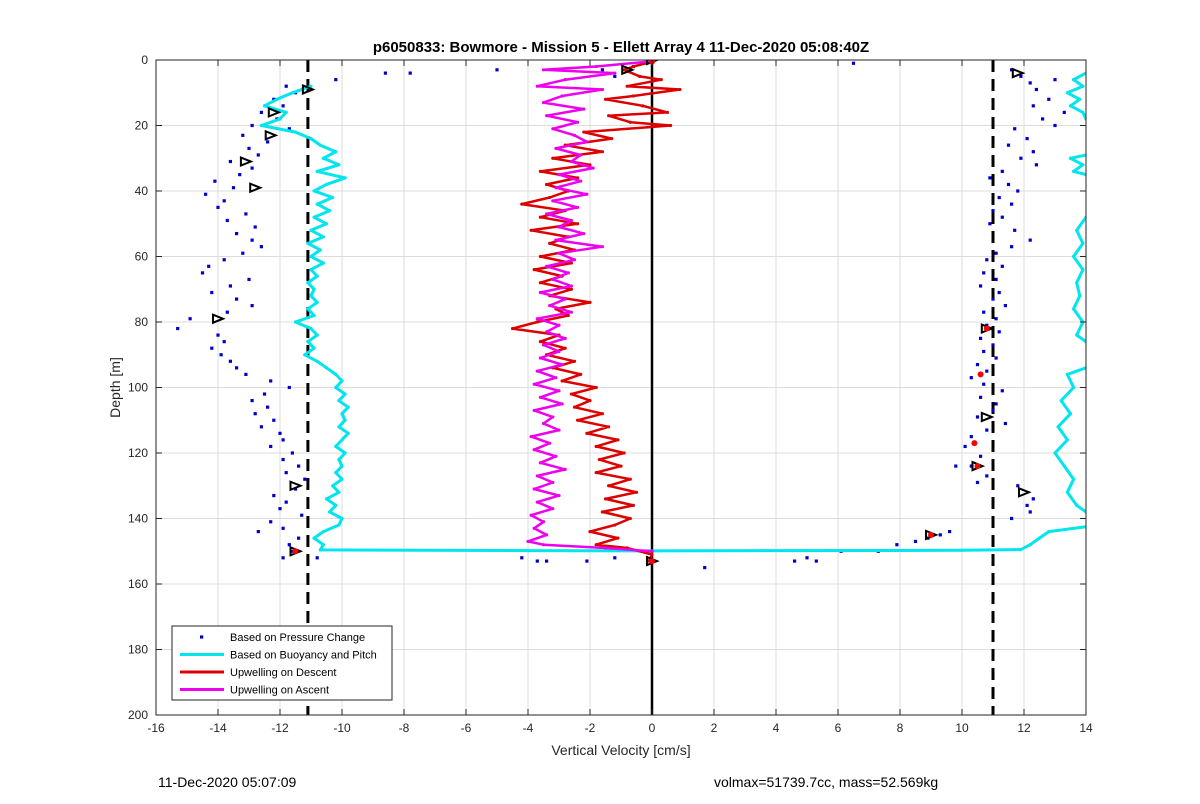 Image resolution: width=1200 pixels, height=804 pixels. What do you see at coordinates (528, 728) in the screenshot?
I see `x-tick-label: -4` at bounding box center [528, 728].